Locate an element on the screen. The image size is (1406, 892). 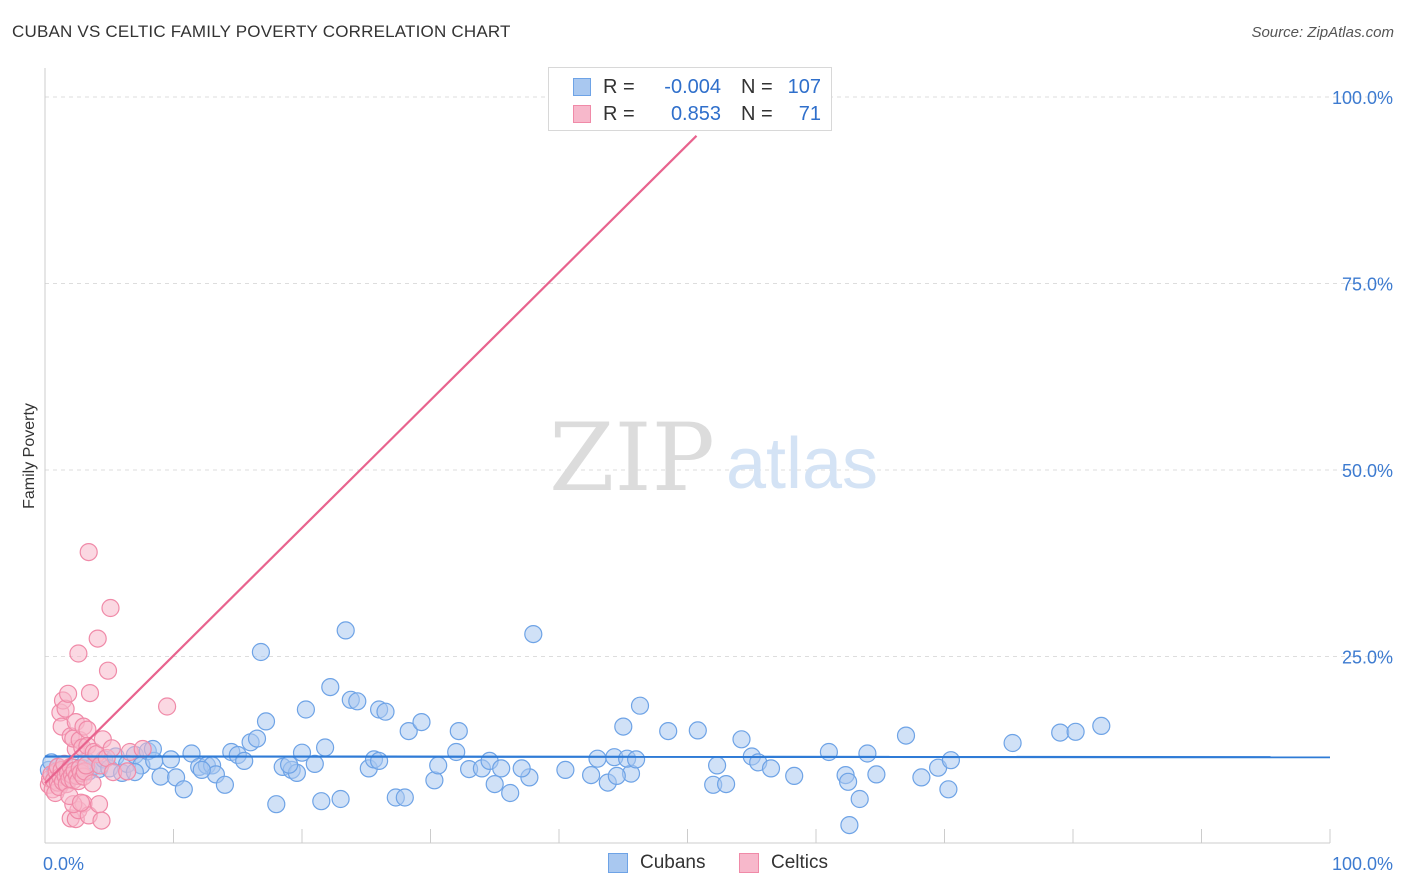
celtics-legend-label: Celtics is located at coordinates (800, 862).